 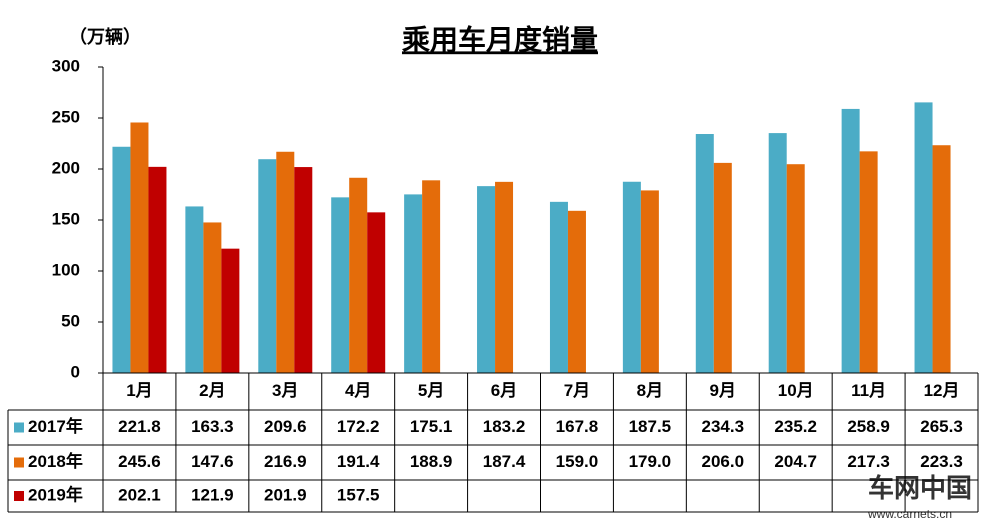 What do you see at coordinates (139, 494) in the screenshot?
I see `table-cell: 202.1` at bounding box center [139, 494].